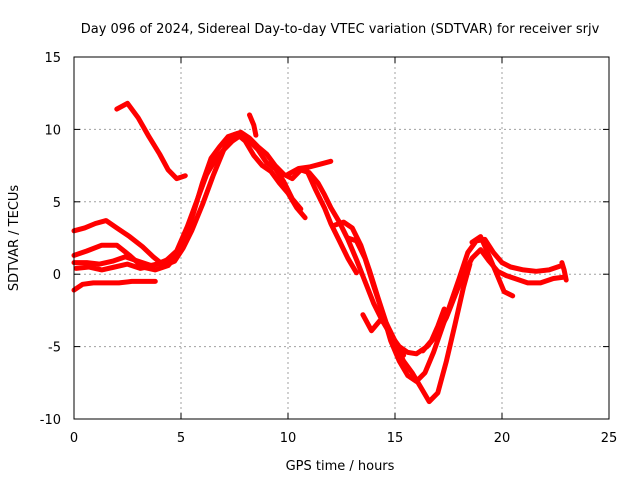  I want to click on x-tick-label: 10, so click(288, 438).